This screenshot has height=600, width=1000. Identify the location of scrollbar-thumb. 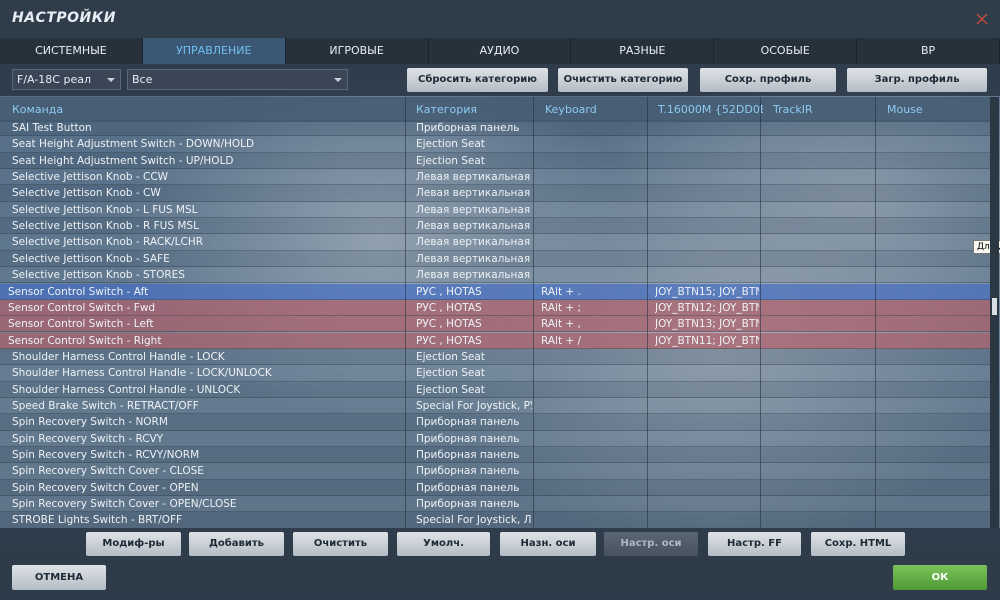
(994, 306).